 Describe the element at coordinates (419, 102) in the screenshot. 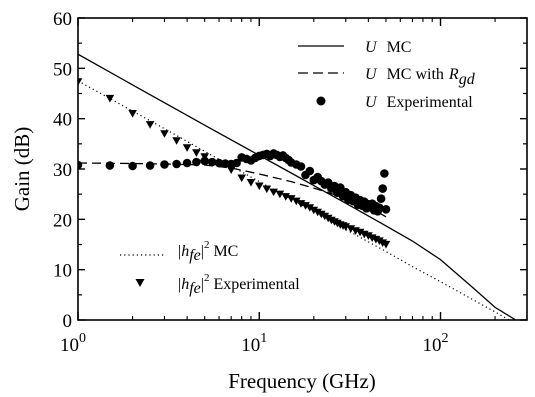

I see `legend-u-exp-label: U Experimental` at that location.